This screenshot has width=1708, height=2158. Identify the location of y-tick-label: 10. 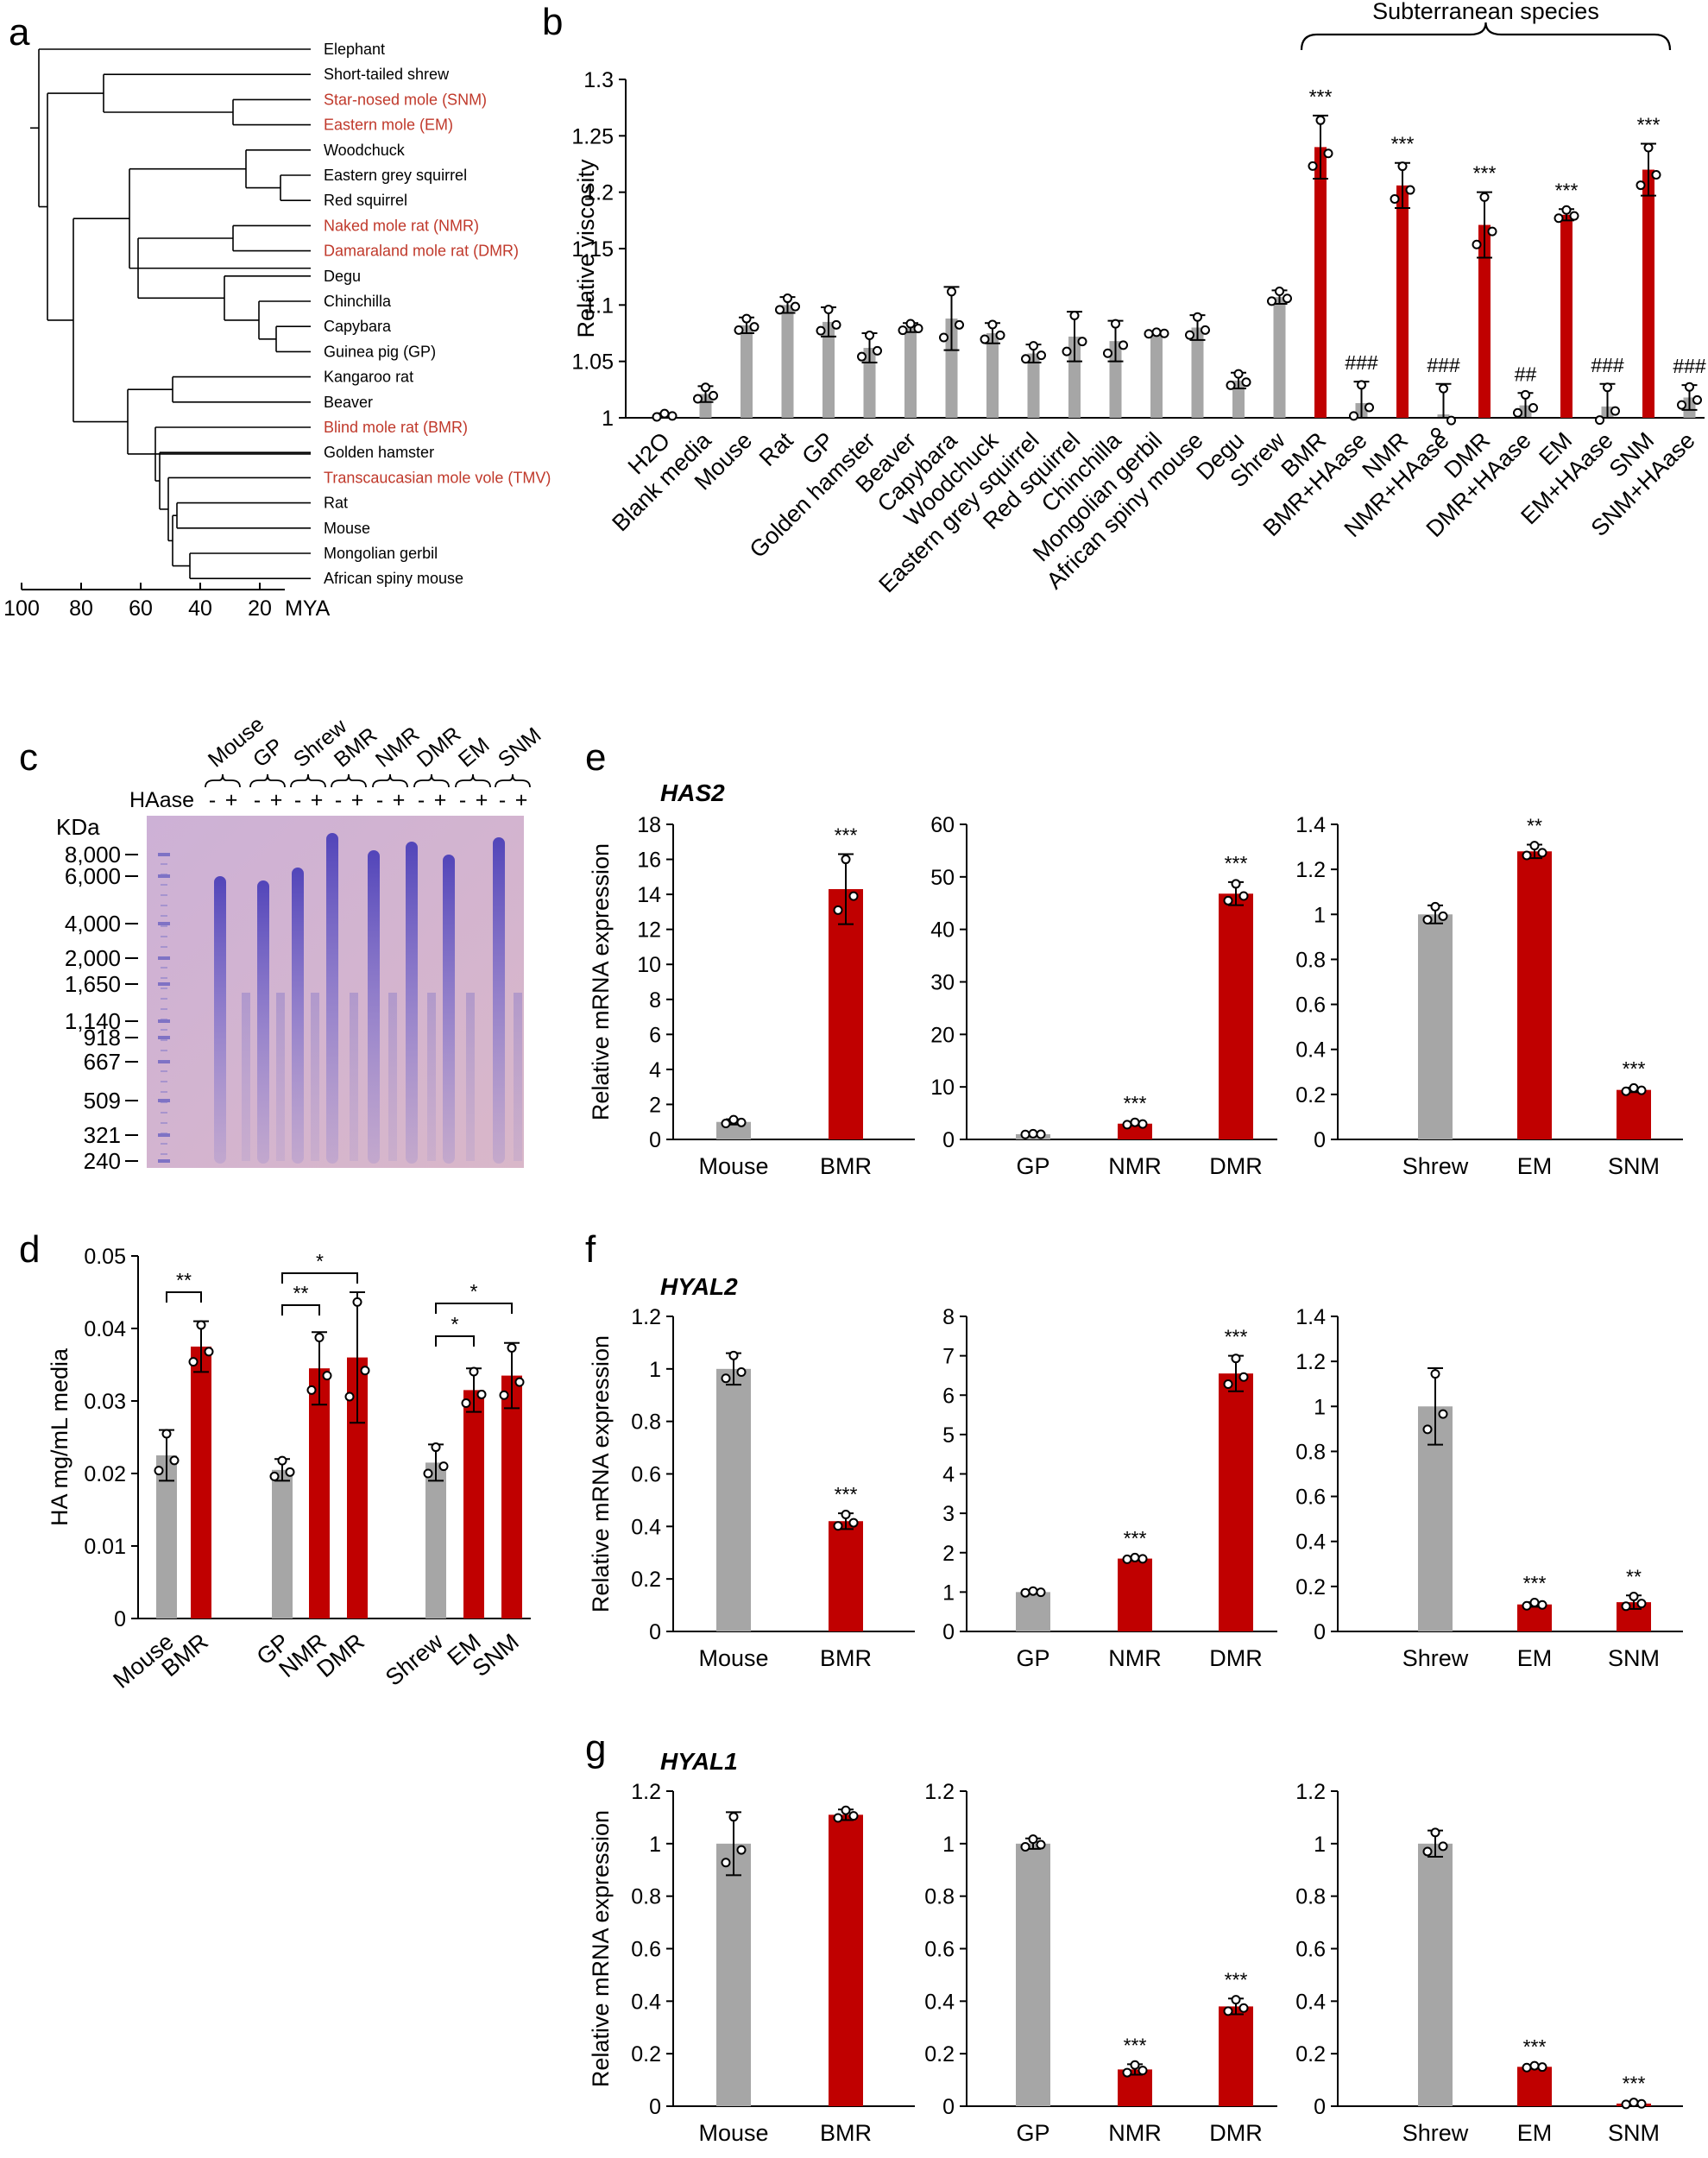
(942, 1088).